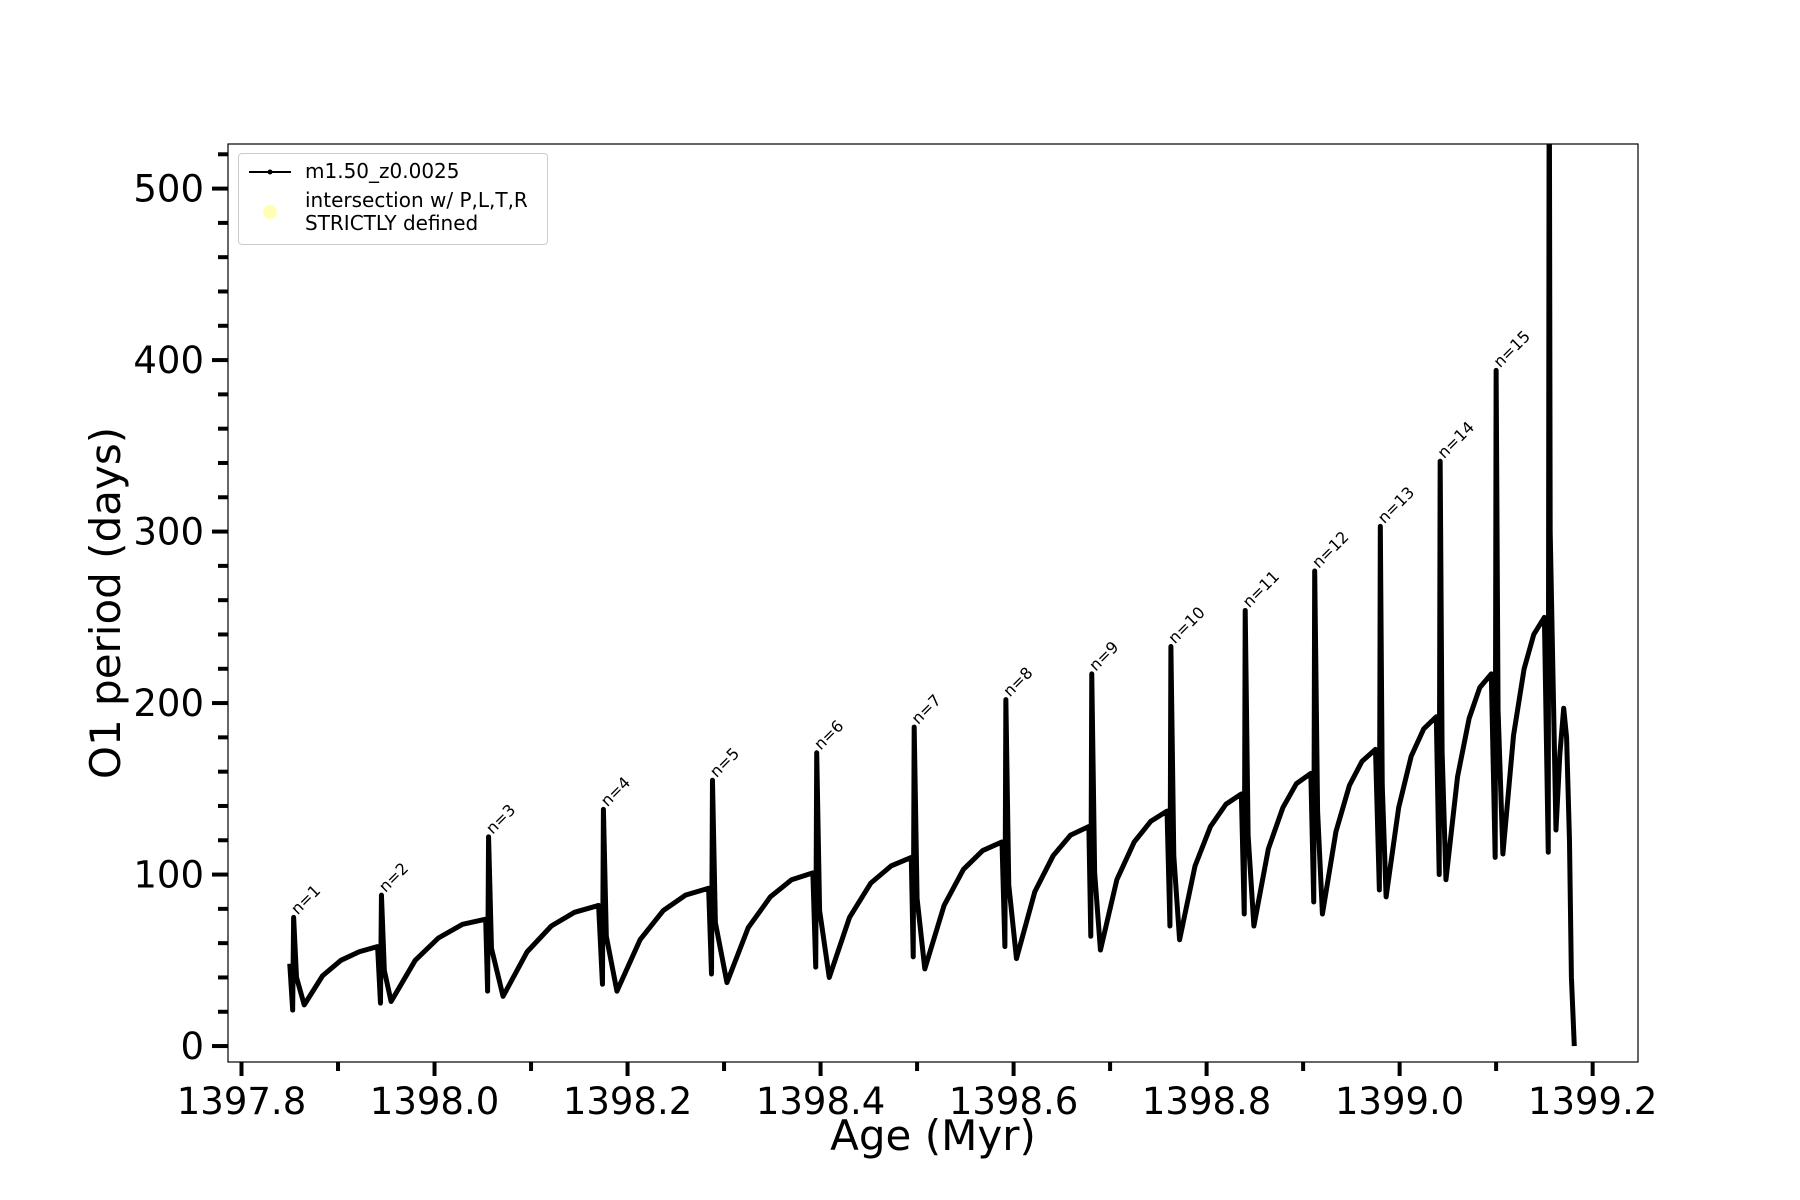  Describe the element at coordinates (1017, 681) in the screenshot. I see `annotation: n=8` at that location.